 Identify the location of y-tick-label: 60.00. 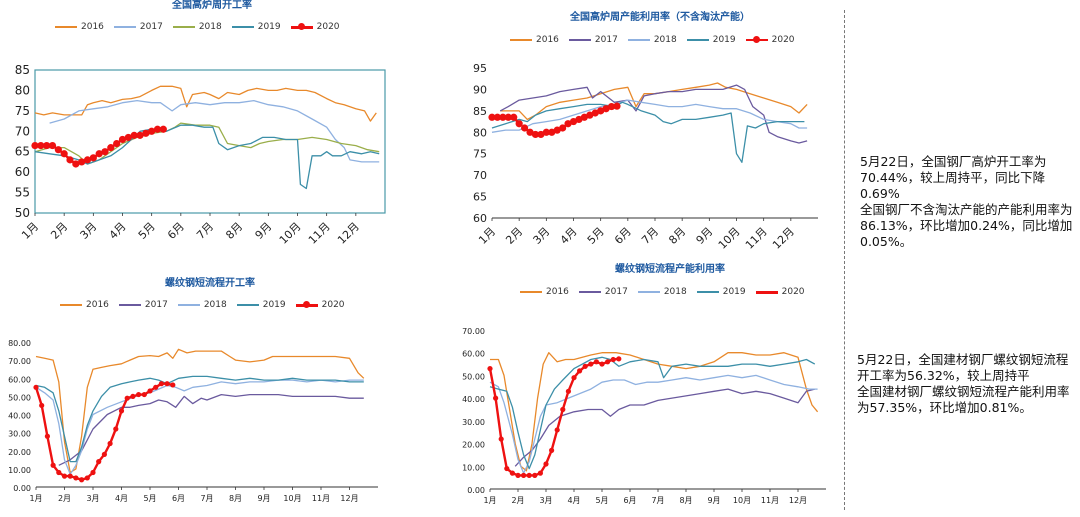
(19, 379).